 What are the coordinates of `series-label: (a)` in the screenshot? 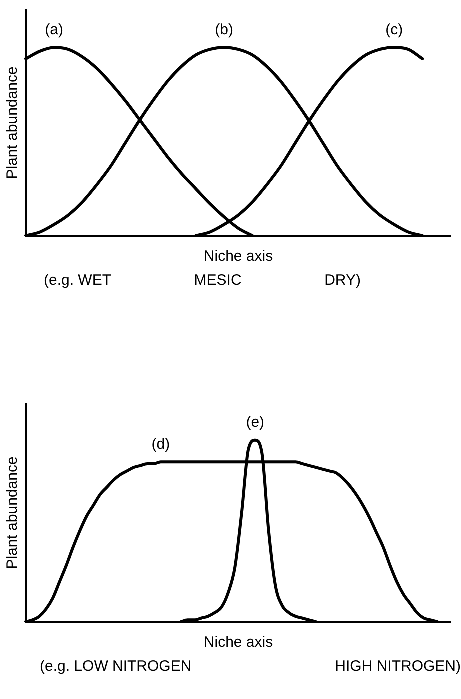 It's located at (54, 29).